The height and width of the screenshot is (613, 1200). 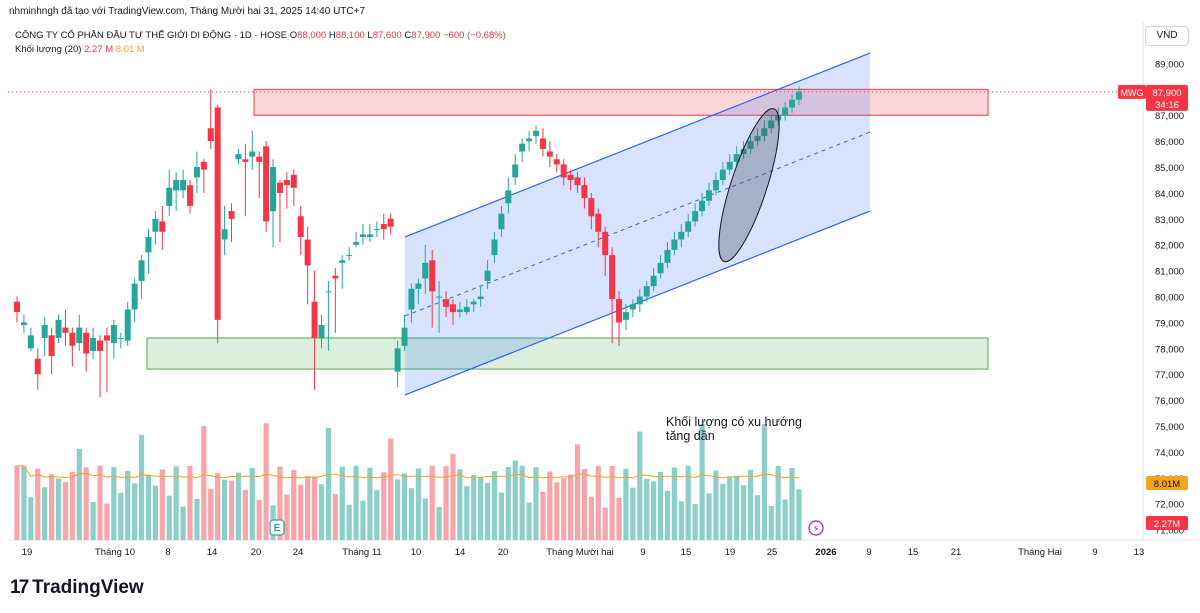 I want to click on ma-value-badge, so click(x=1167, y=483).